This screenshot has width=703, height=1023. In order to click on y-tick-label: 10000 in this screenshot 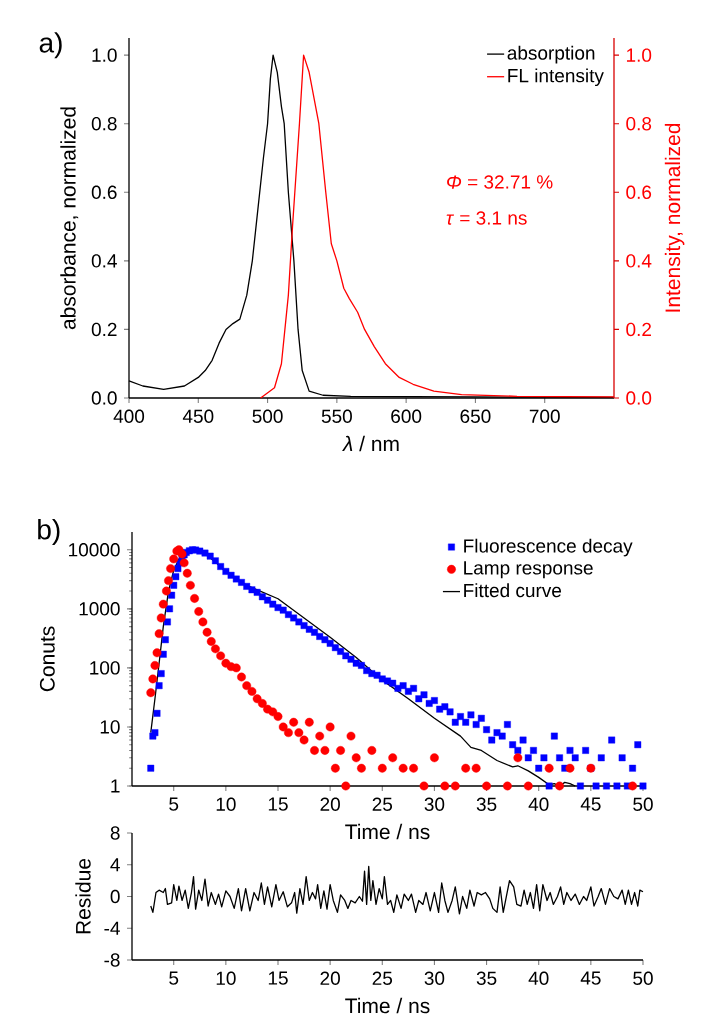, I will do `click(94, 550)`.